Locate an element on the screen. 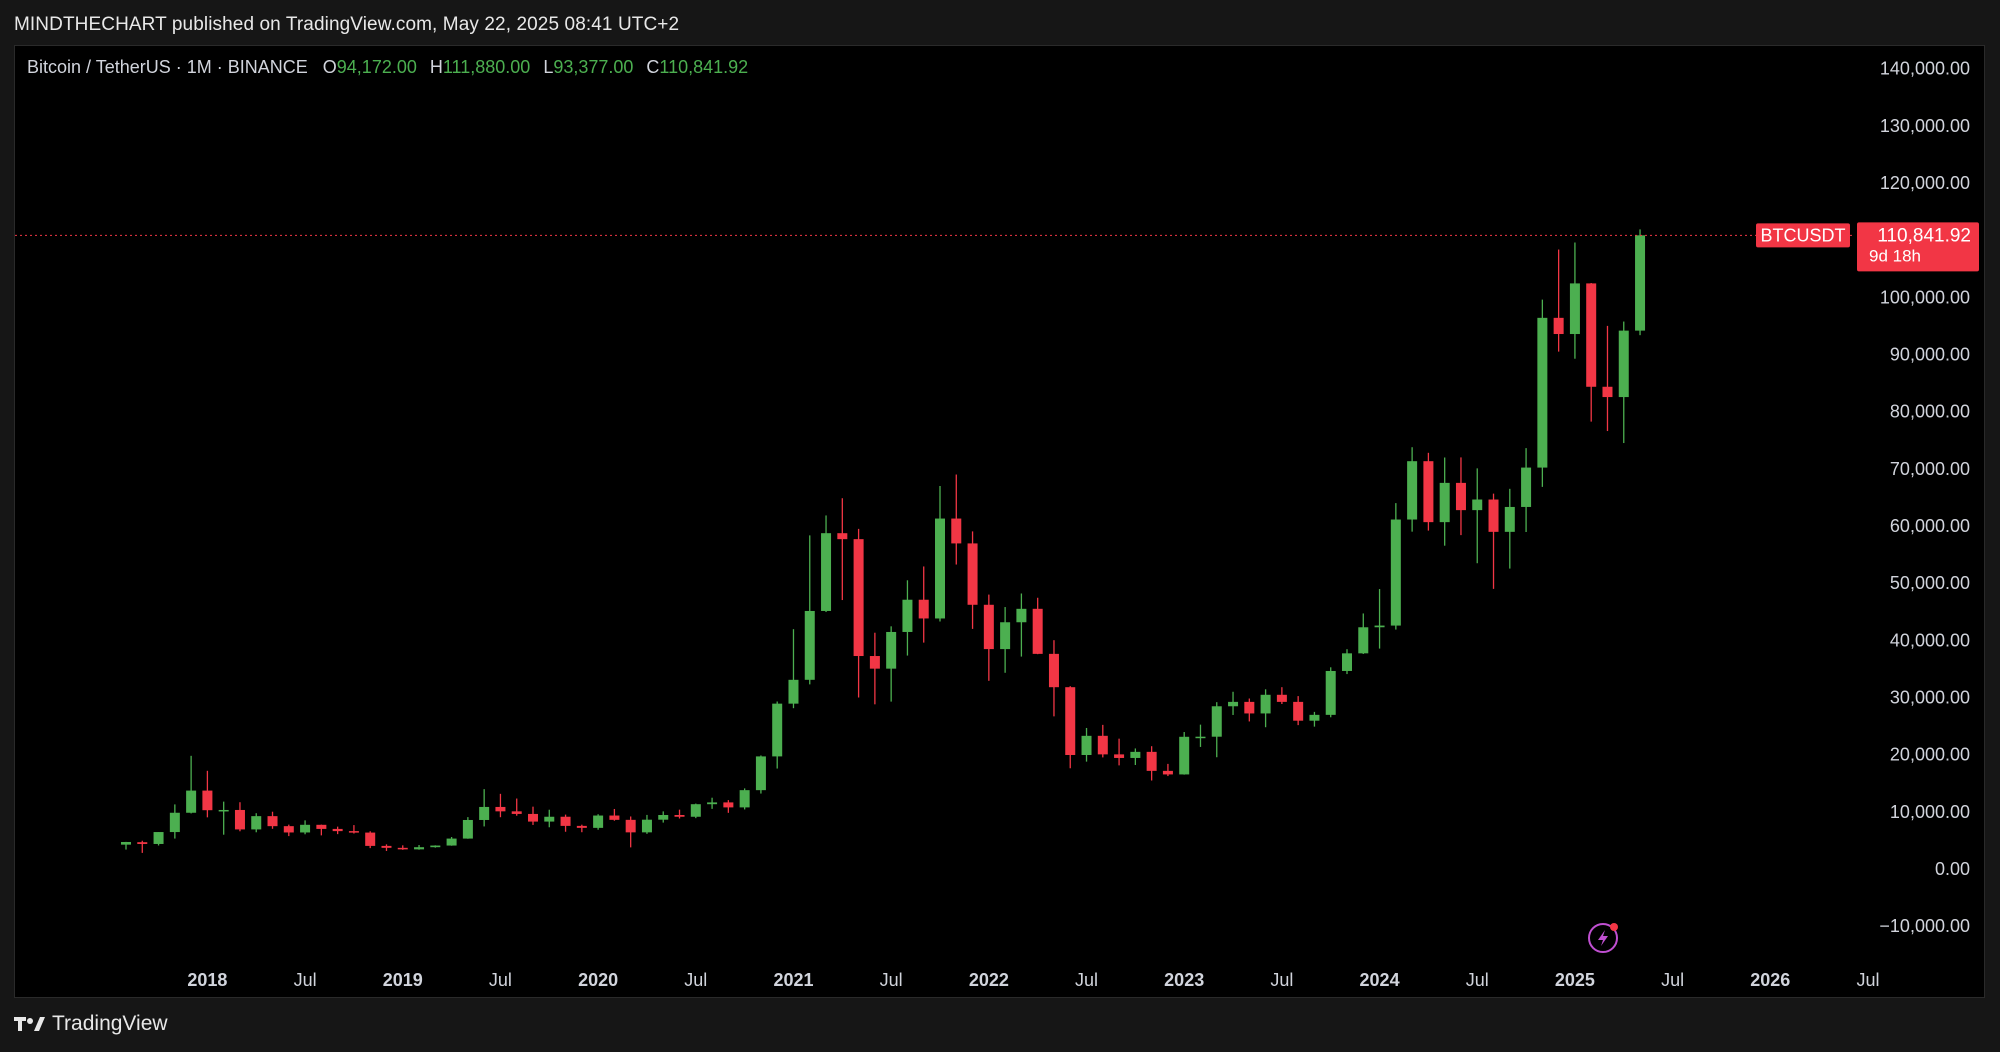 The height and width of the screenshot is (1052, 2000). symbol-price-tag: BTCUSDT is located at coordinates (1803, 235).